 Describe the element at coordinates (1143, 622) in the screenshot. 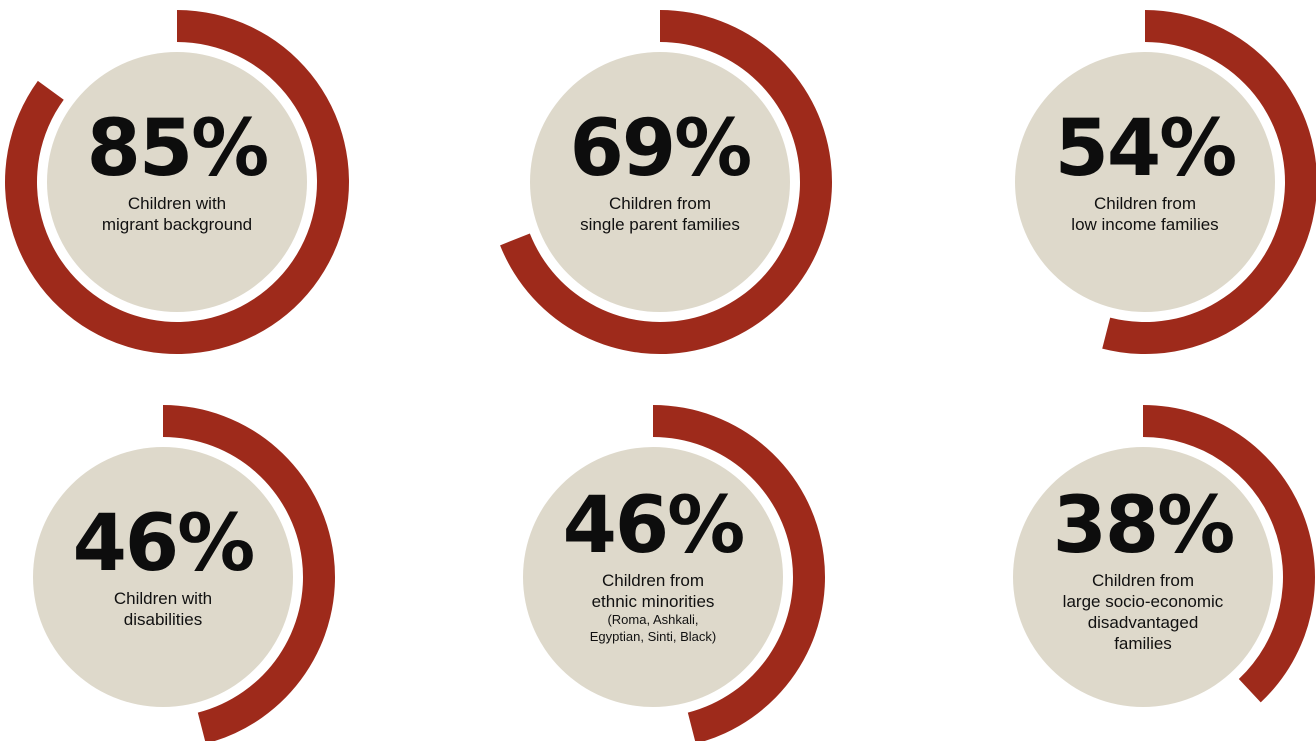

I see `gauge-caption-line: disadvantaged` at that location.